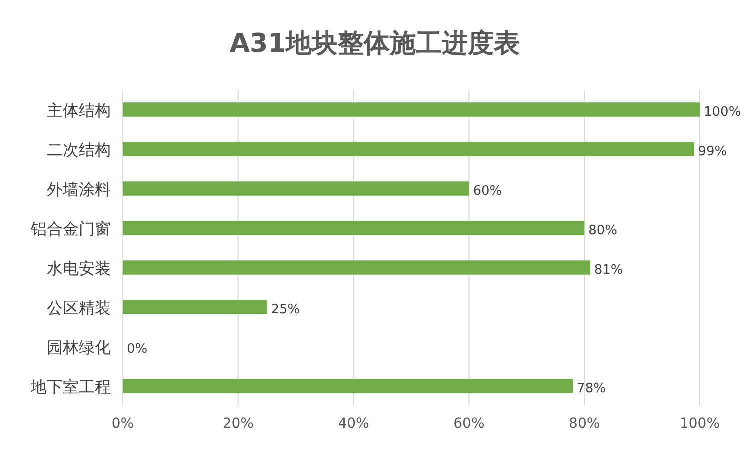 Image resolution: width=750 pixels, height=449 pixels. Describe the element at coordinates (137, 349) in the screenshot. I see `data-label: 0%` at that location.